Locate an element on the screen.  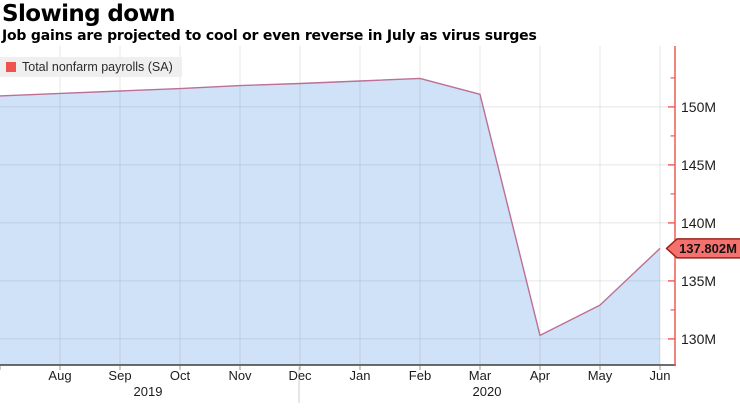
x-axis-label: May is located at coordinates (600, 375).